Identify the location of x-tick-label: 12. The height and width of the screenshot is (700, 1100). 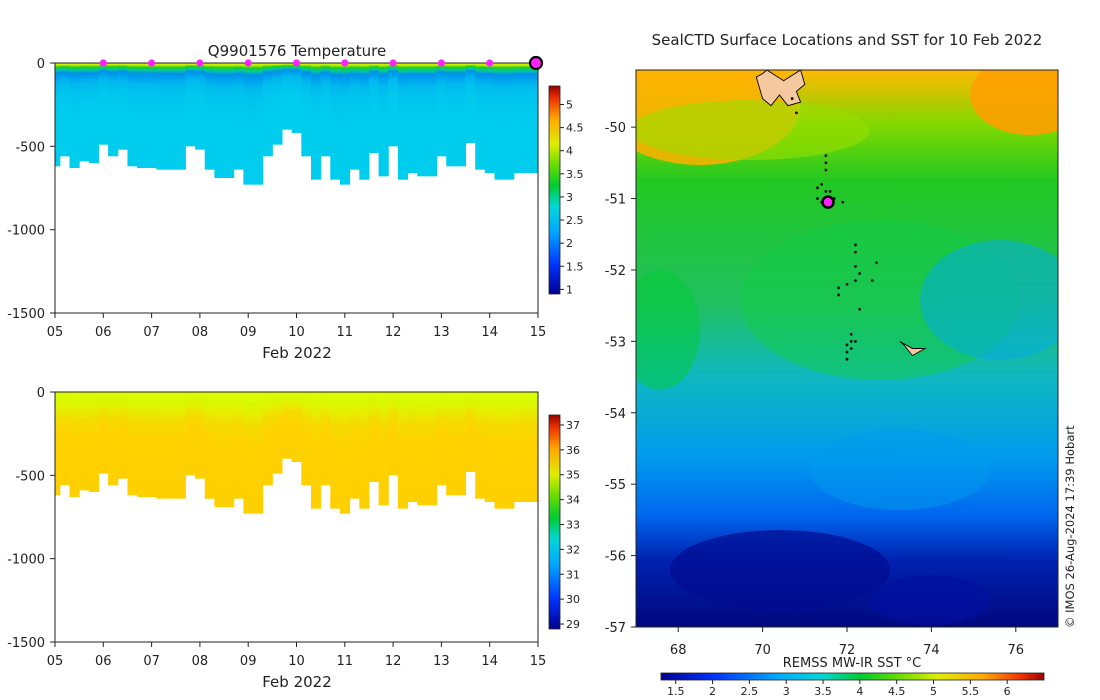
(393, 661).